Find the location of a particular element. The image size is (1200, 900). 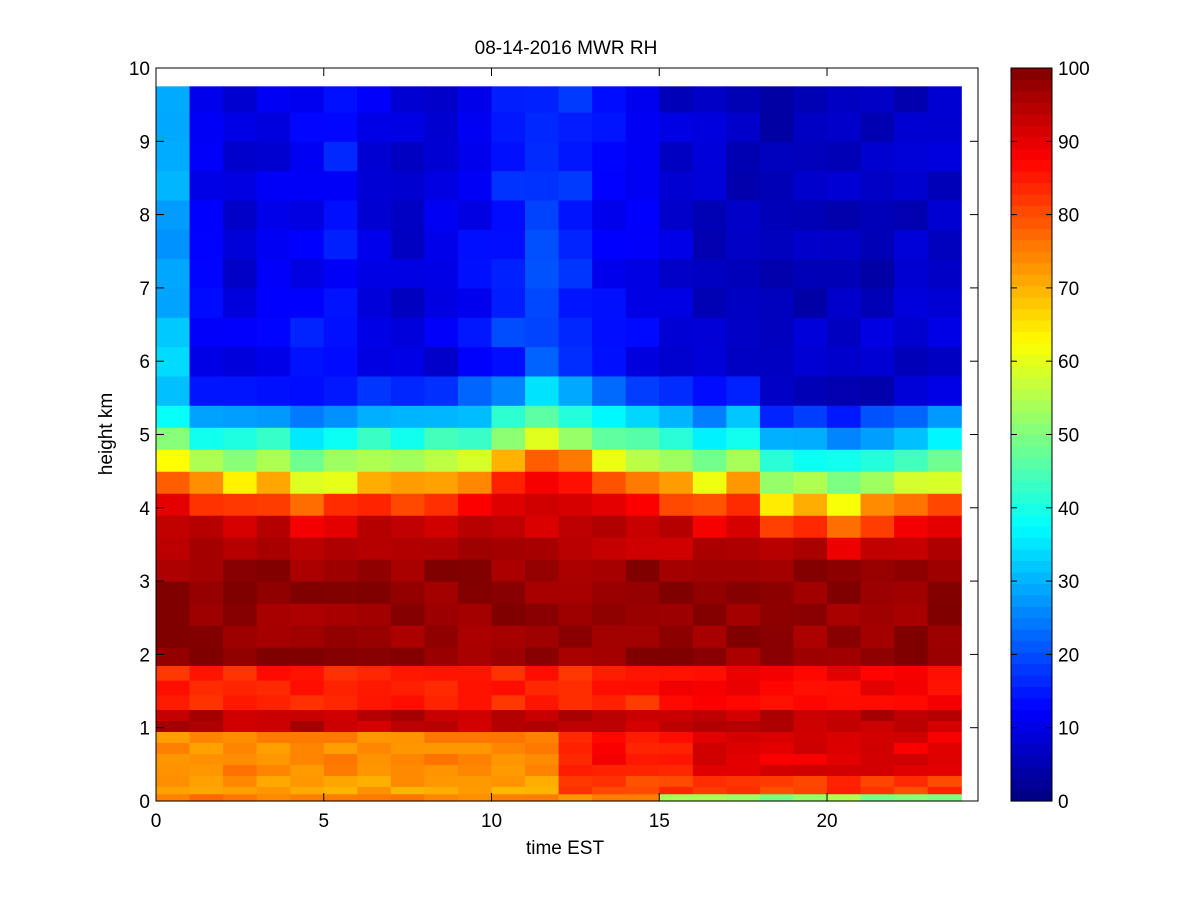

x-tick-label: 0 is located at coordinates (156, 821).